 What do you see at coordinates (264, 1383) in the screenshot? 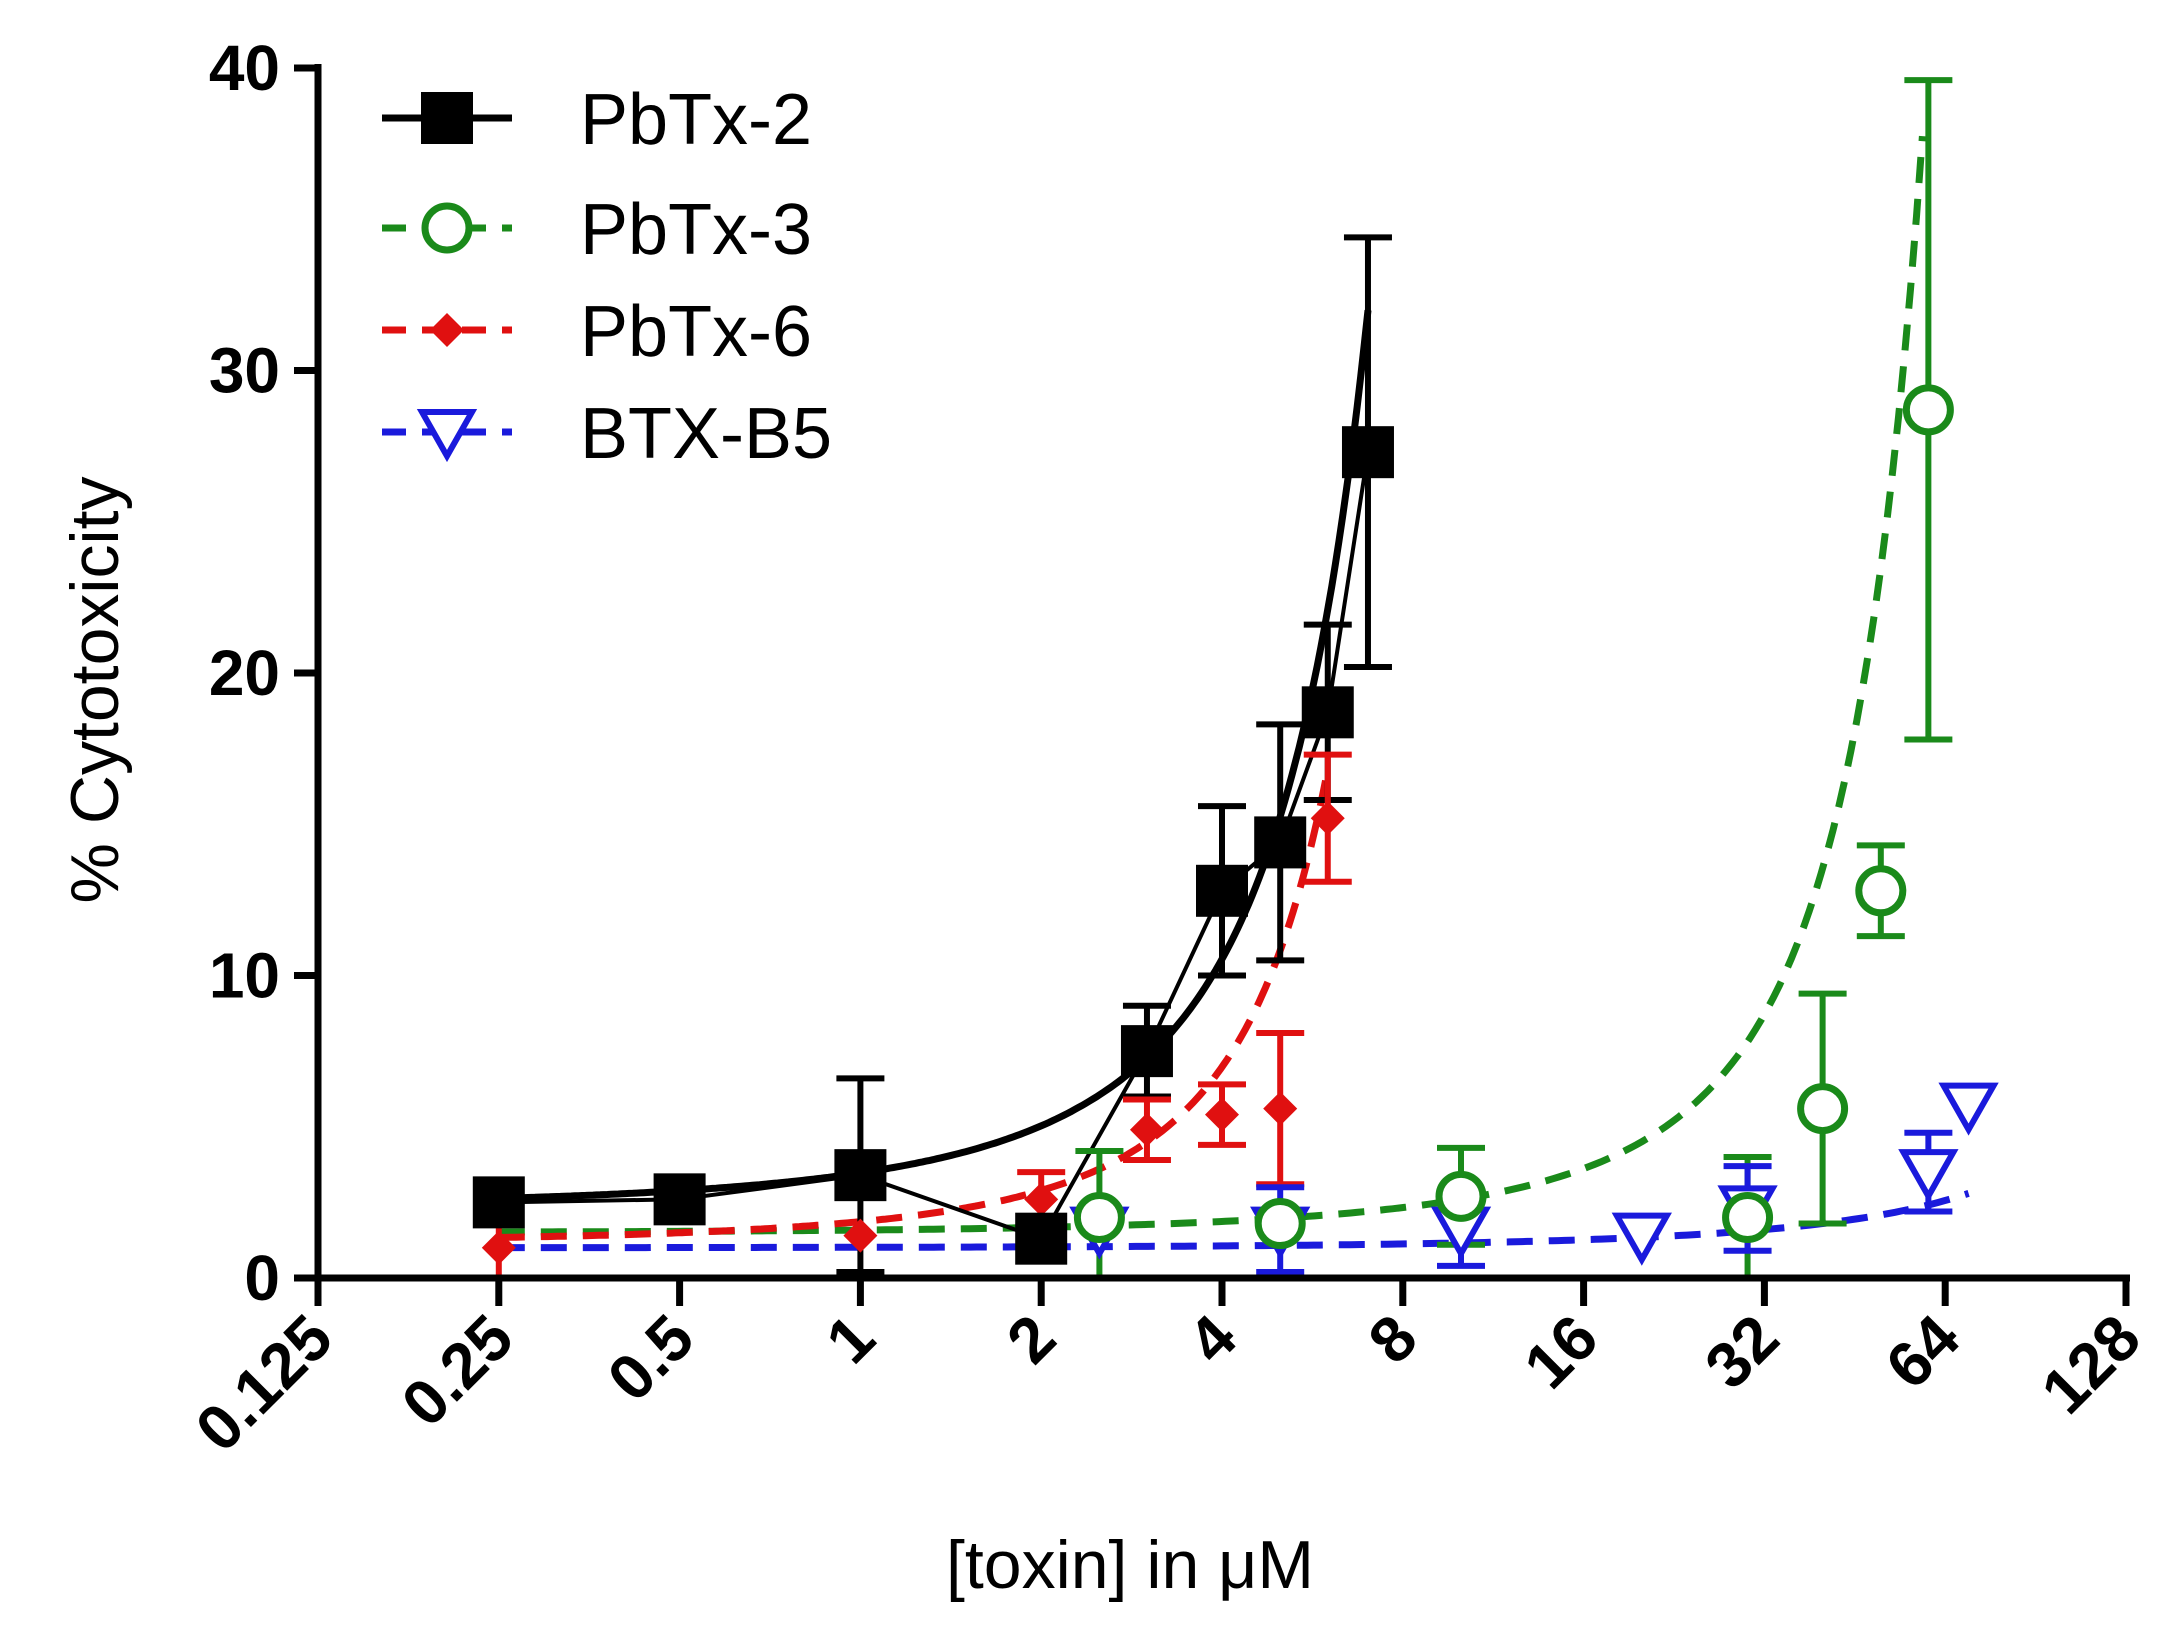
I see `x-tick-label: 0.125` at bounding box center [264, 1383].